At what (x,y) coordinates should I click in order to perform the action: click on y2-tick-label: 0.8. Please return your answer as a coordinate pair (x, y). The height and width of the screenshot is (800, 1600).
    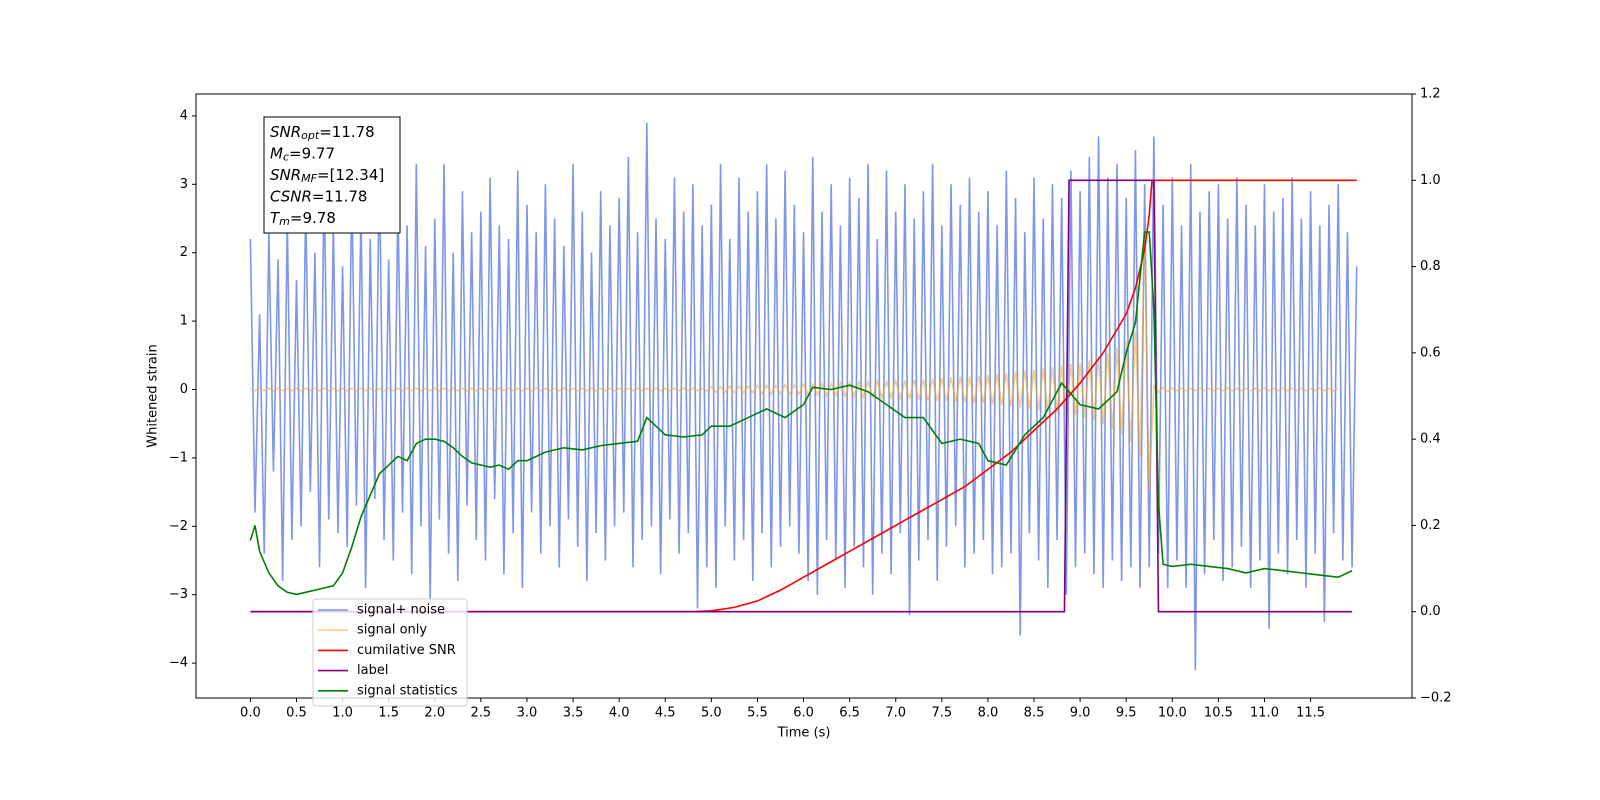
    Looking at the image, I should click on (1430, 266).